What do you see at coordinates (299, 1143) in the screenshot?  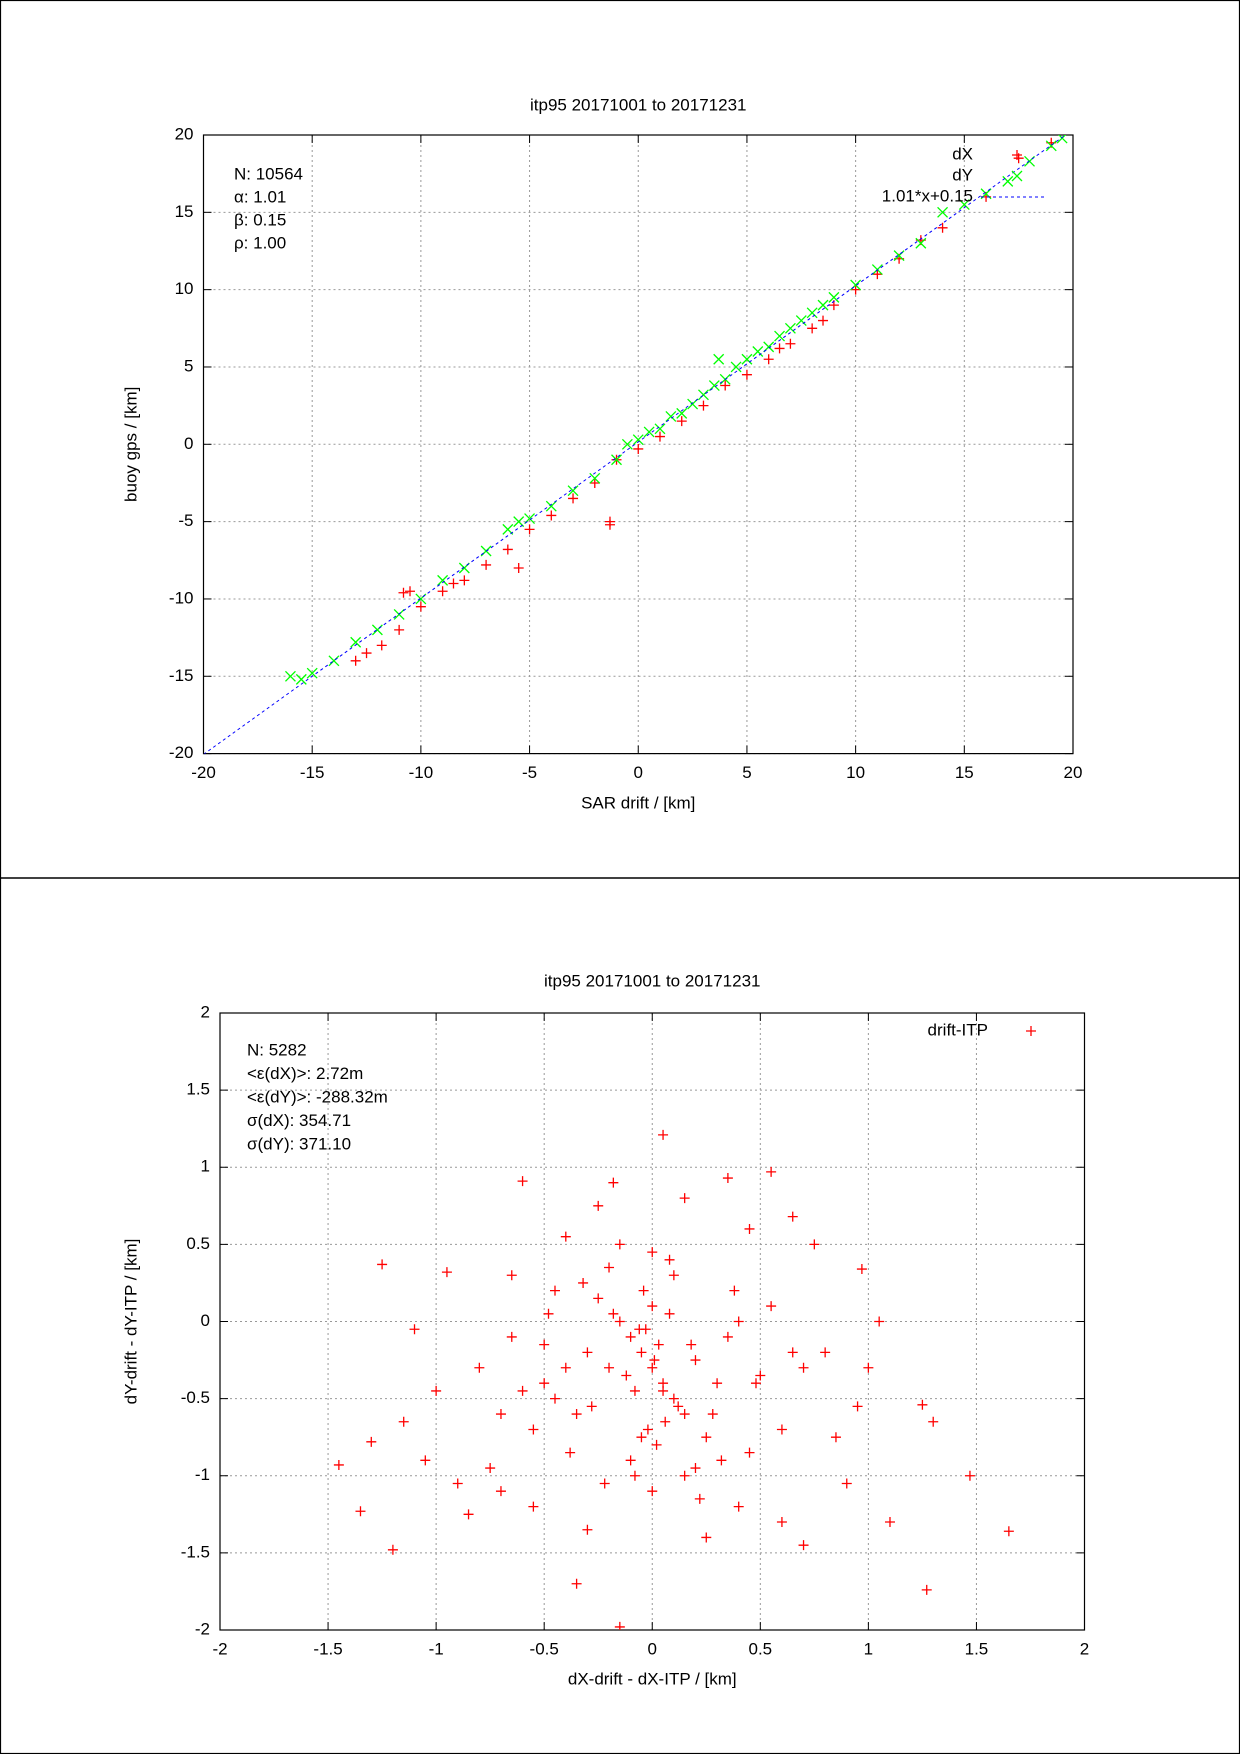 I see `annotation: σ(dY): 371.10` at bounding box center [299, 1143].